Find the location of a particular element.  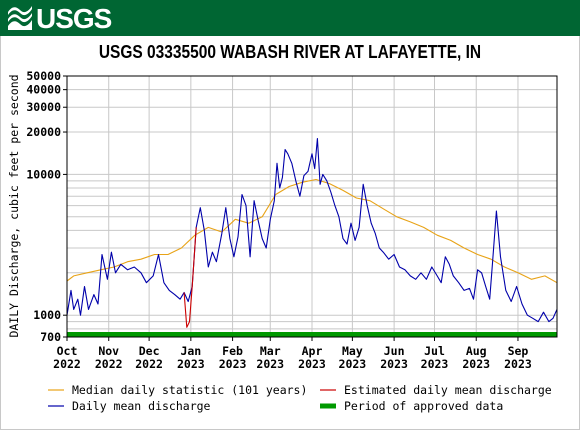

legend-label: Daily mean discharge is located at coordinates (141, 406).